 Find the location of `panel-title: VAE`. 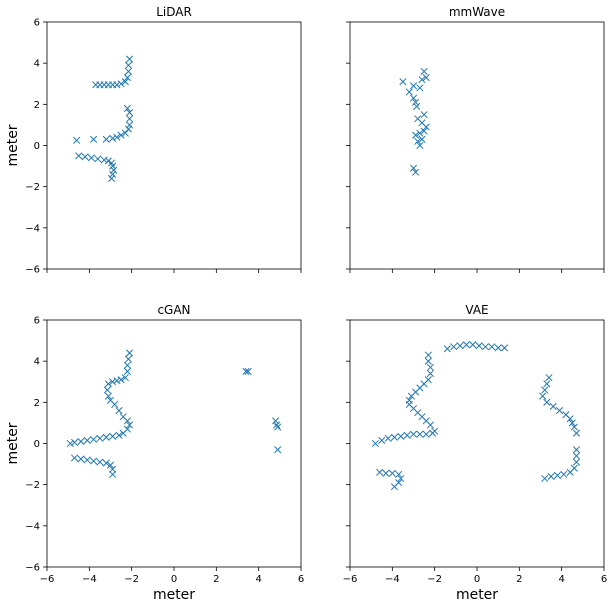

panel-title: VAE is located at coordinates (476, 310).